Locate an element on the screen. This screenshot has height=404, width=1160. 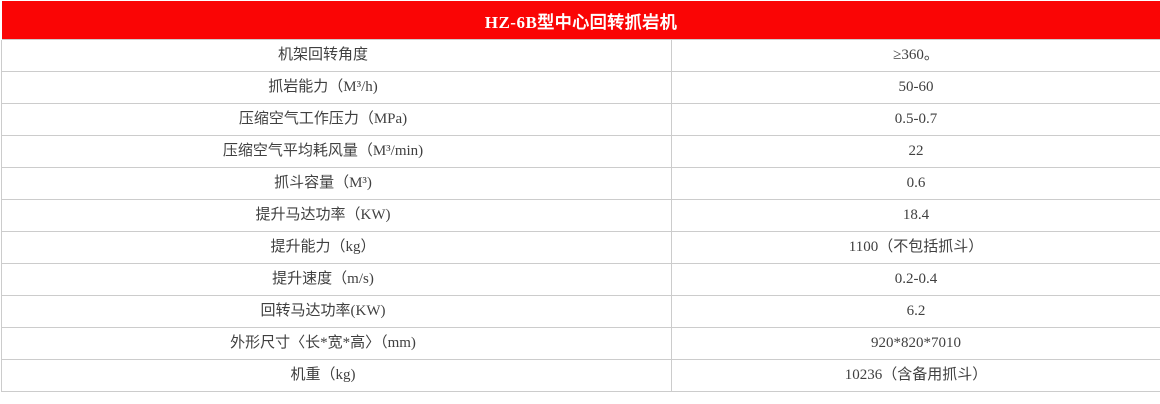
spec-row: 提升速度（m/s) 0.2-0.4 is located at coordinates (580, 279).